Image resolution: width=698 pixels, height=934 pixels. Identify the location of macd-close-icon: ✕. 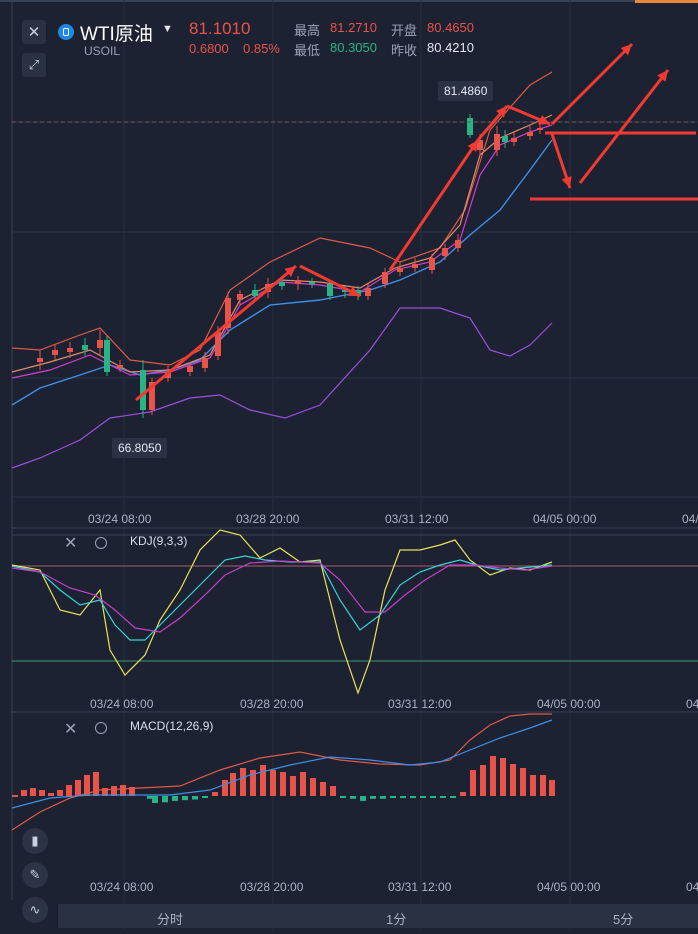
(71, 729).